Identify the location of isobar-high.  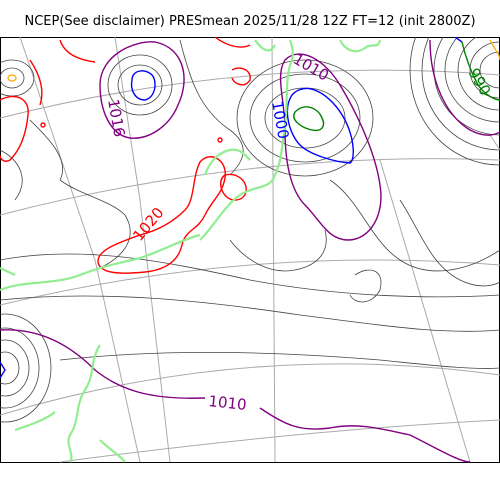
(12, 78).